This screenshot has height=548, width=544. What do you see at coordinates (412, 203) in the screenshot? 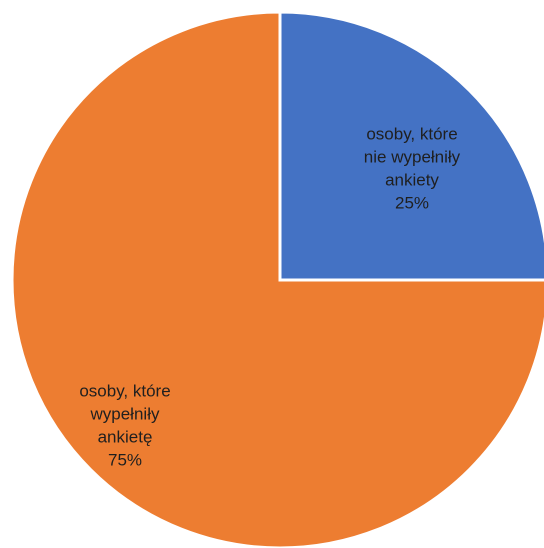
I see `pie-slice-percent: 25%` at bounding box center [412, 203].